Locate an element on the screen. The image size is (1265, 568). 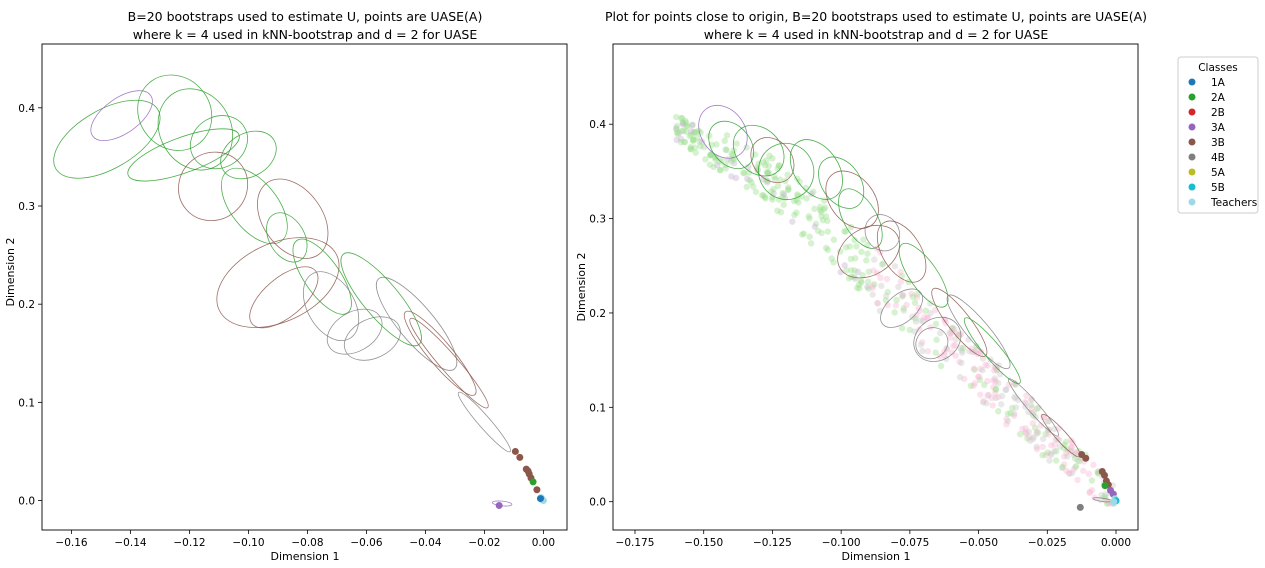
x-tick-label: −0.16 is located at coordinates (71, 543).